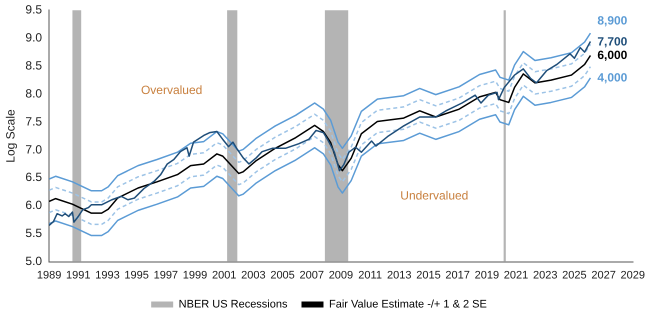 The height and width of the screenshot is (320, 648). What do you see at coordinates (434, 195) in the screenshot?
I see `annotation: Undervalued` at bounding box center [434, 195].